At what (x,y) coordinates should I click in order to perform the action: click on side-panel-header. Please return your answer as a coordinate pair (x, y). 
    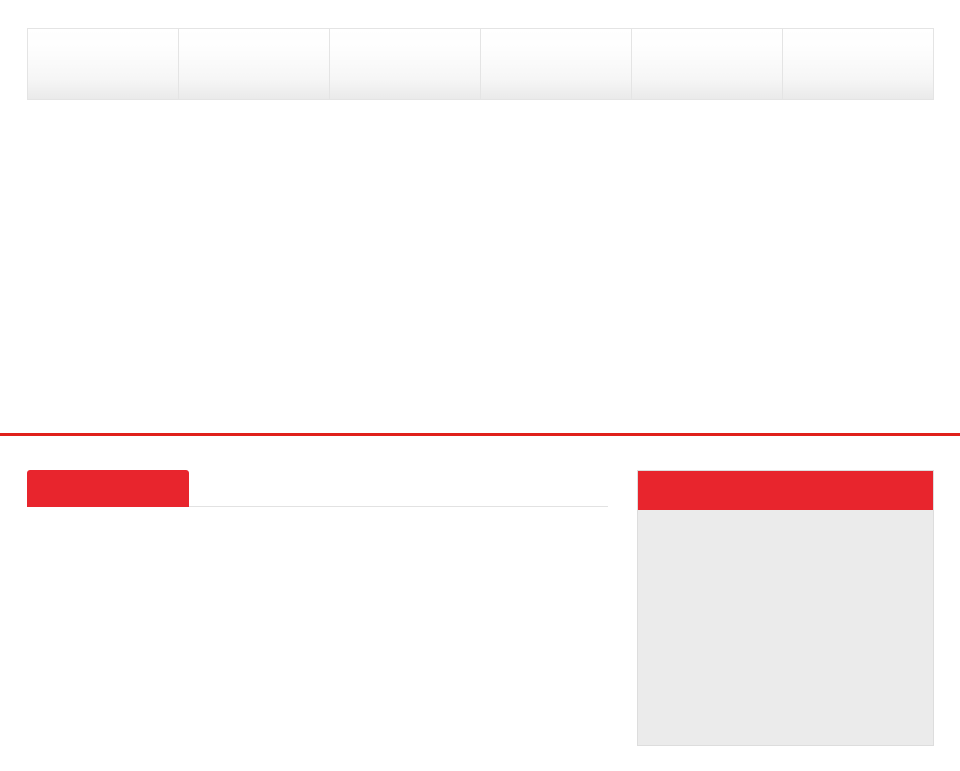
    Looking at the image, I should click on (785, 490).